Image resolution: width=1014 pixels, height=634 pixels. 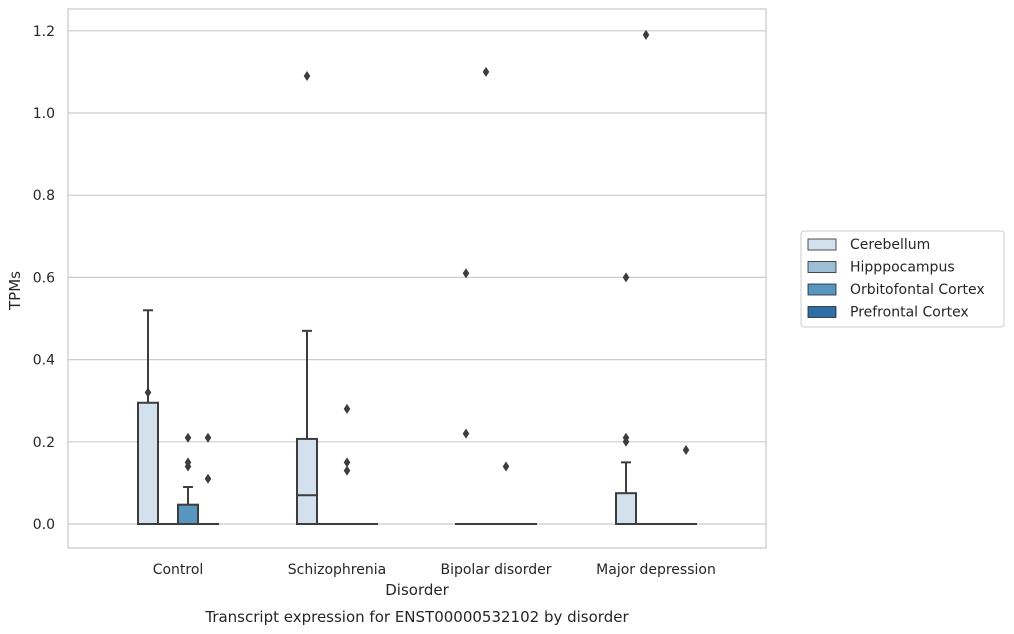 What do you see at coordinates (495, 570) in the screenshot?
I see `x-tick-label: Bipolar disorder` at bounding box center [495, 570].